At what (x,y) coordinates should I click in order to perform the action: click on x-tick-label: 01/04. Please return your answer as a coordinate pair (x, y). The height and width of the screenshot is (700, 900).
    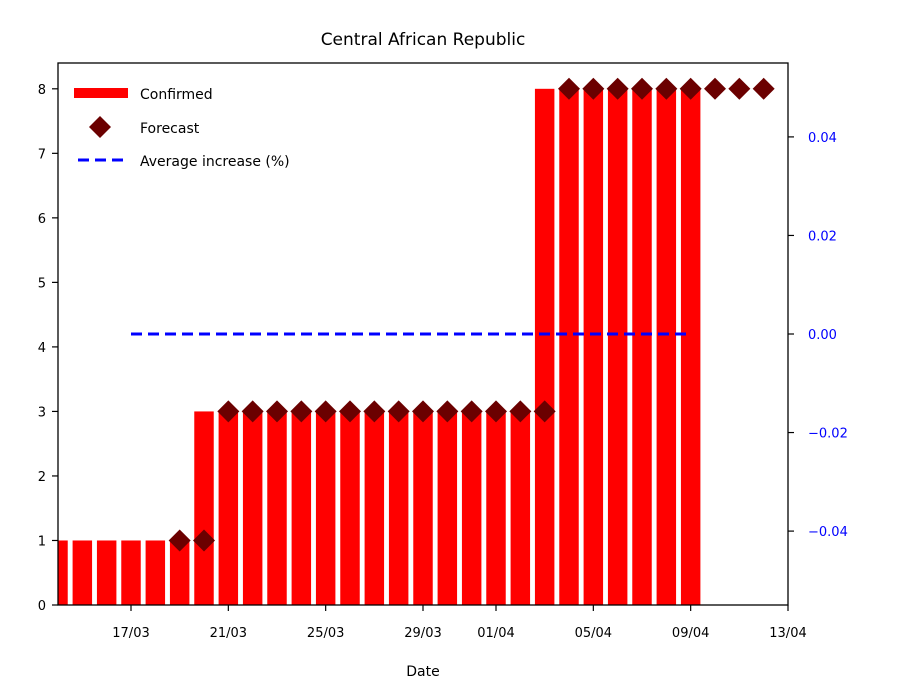
    Looking at the image, I should click on (495, 633).